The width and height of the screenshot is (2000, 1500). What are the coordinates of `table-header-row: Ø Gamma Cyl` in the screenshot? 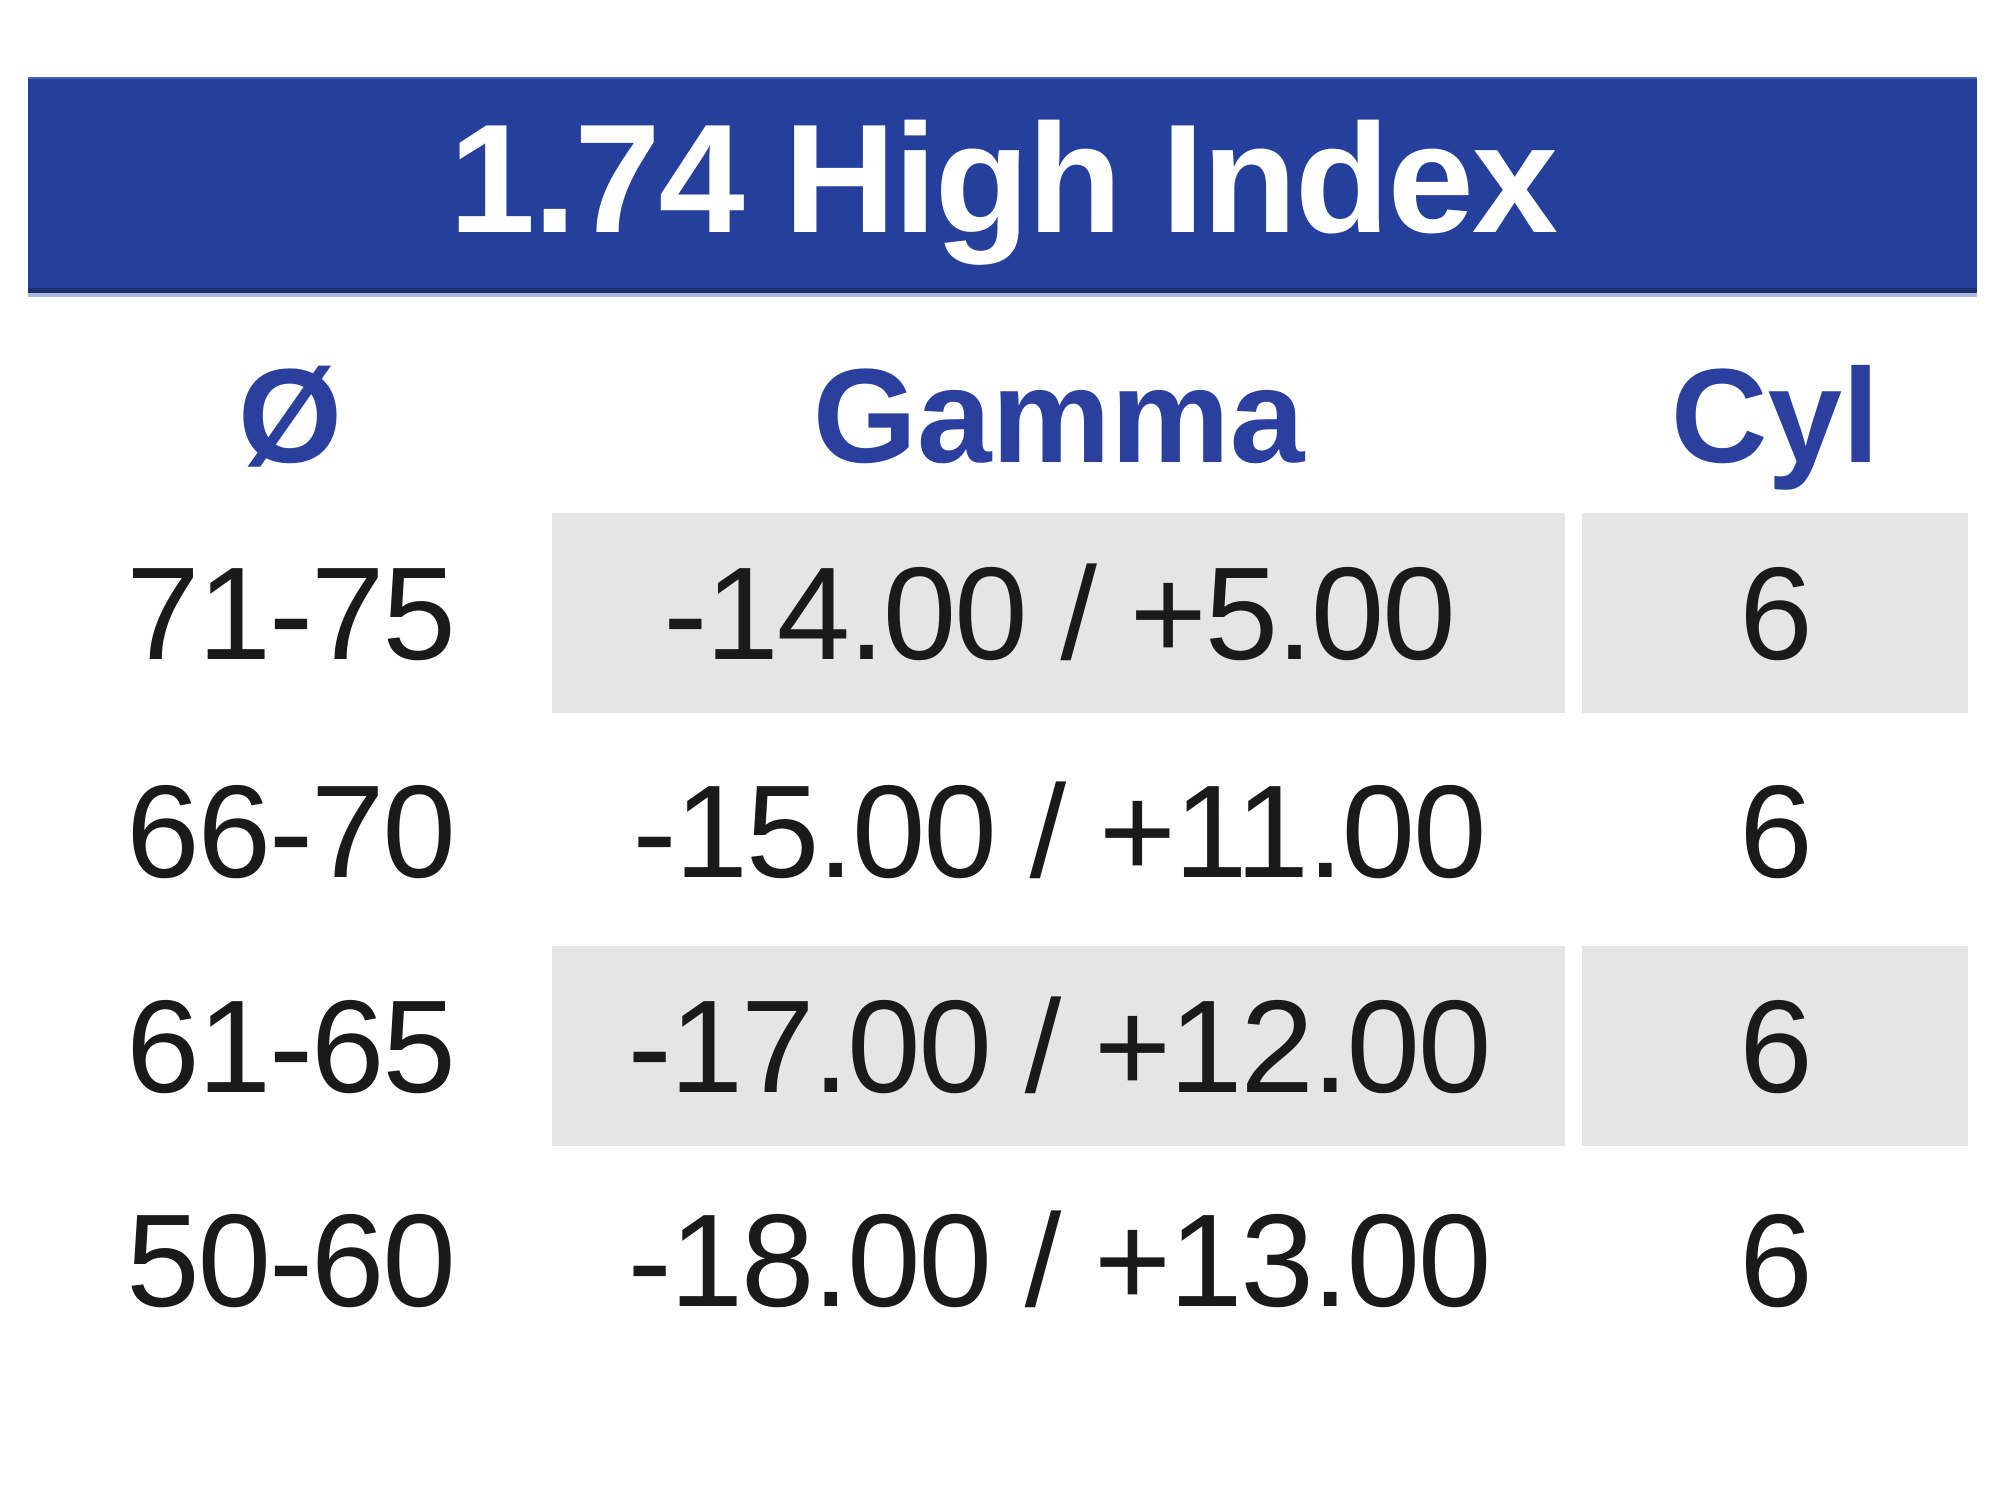 It's located at (1000, 416).